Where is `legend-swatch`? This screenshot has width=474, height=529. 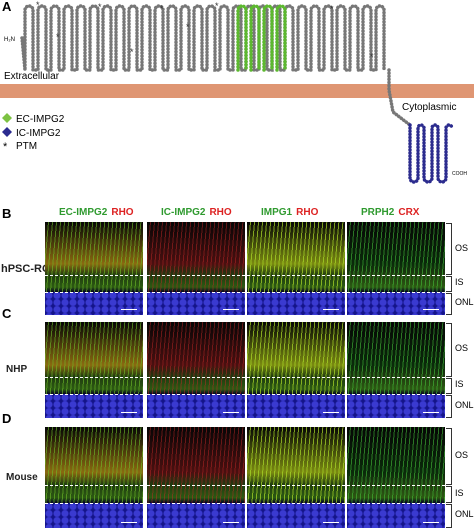
legend-swatch is located at coordinates (7, 132).